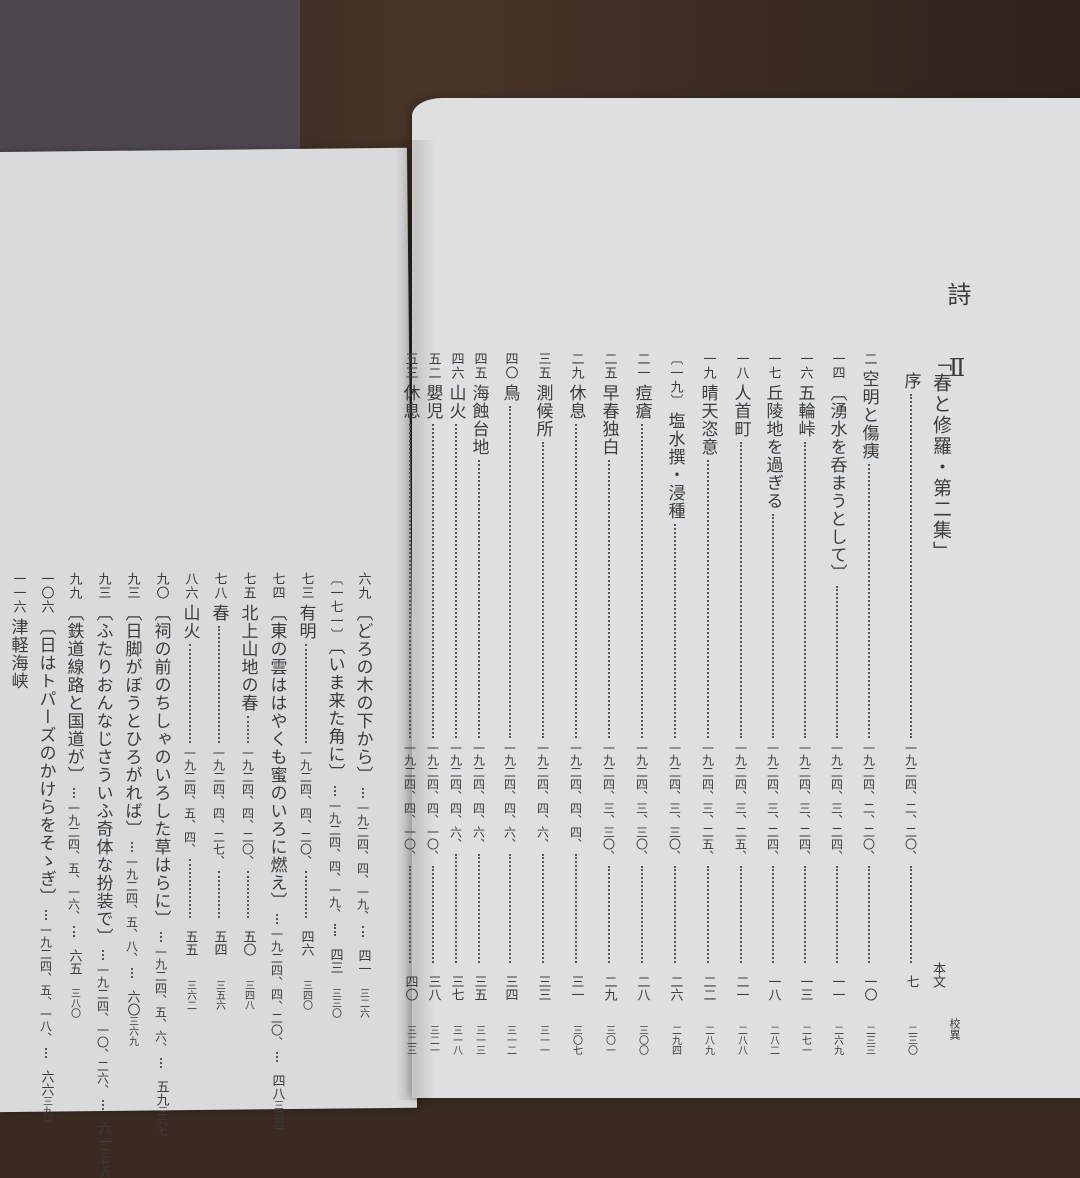 This screenshot has width=1080, height=1178. Describe the element at coordinates (248, 995) in the screenshot. I see `page-number-koui: 三四八` at that location.